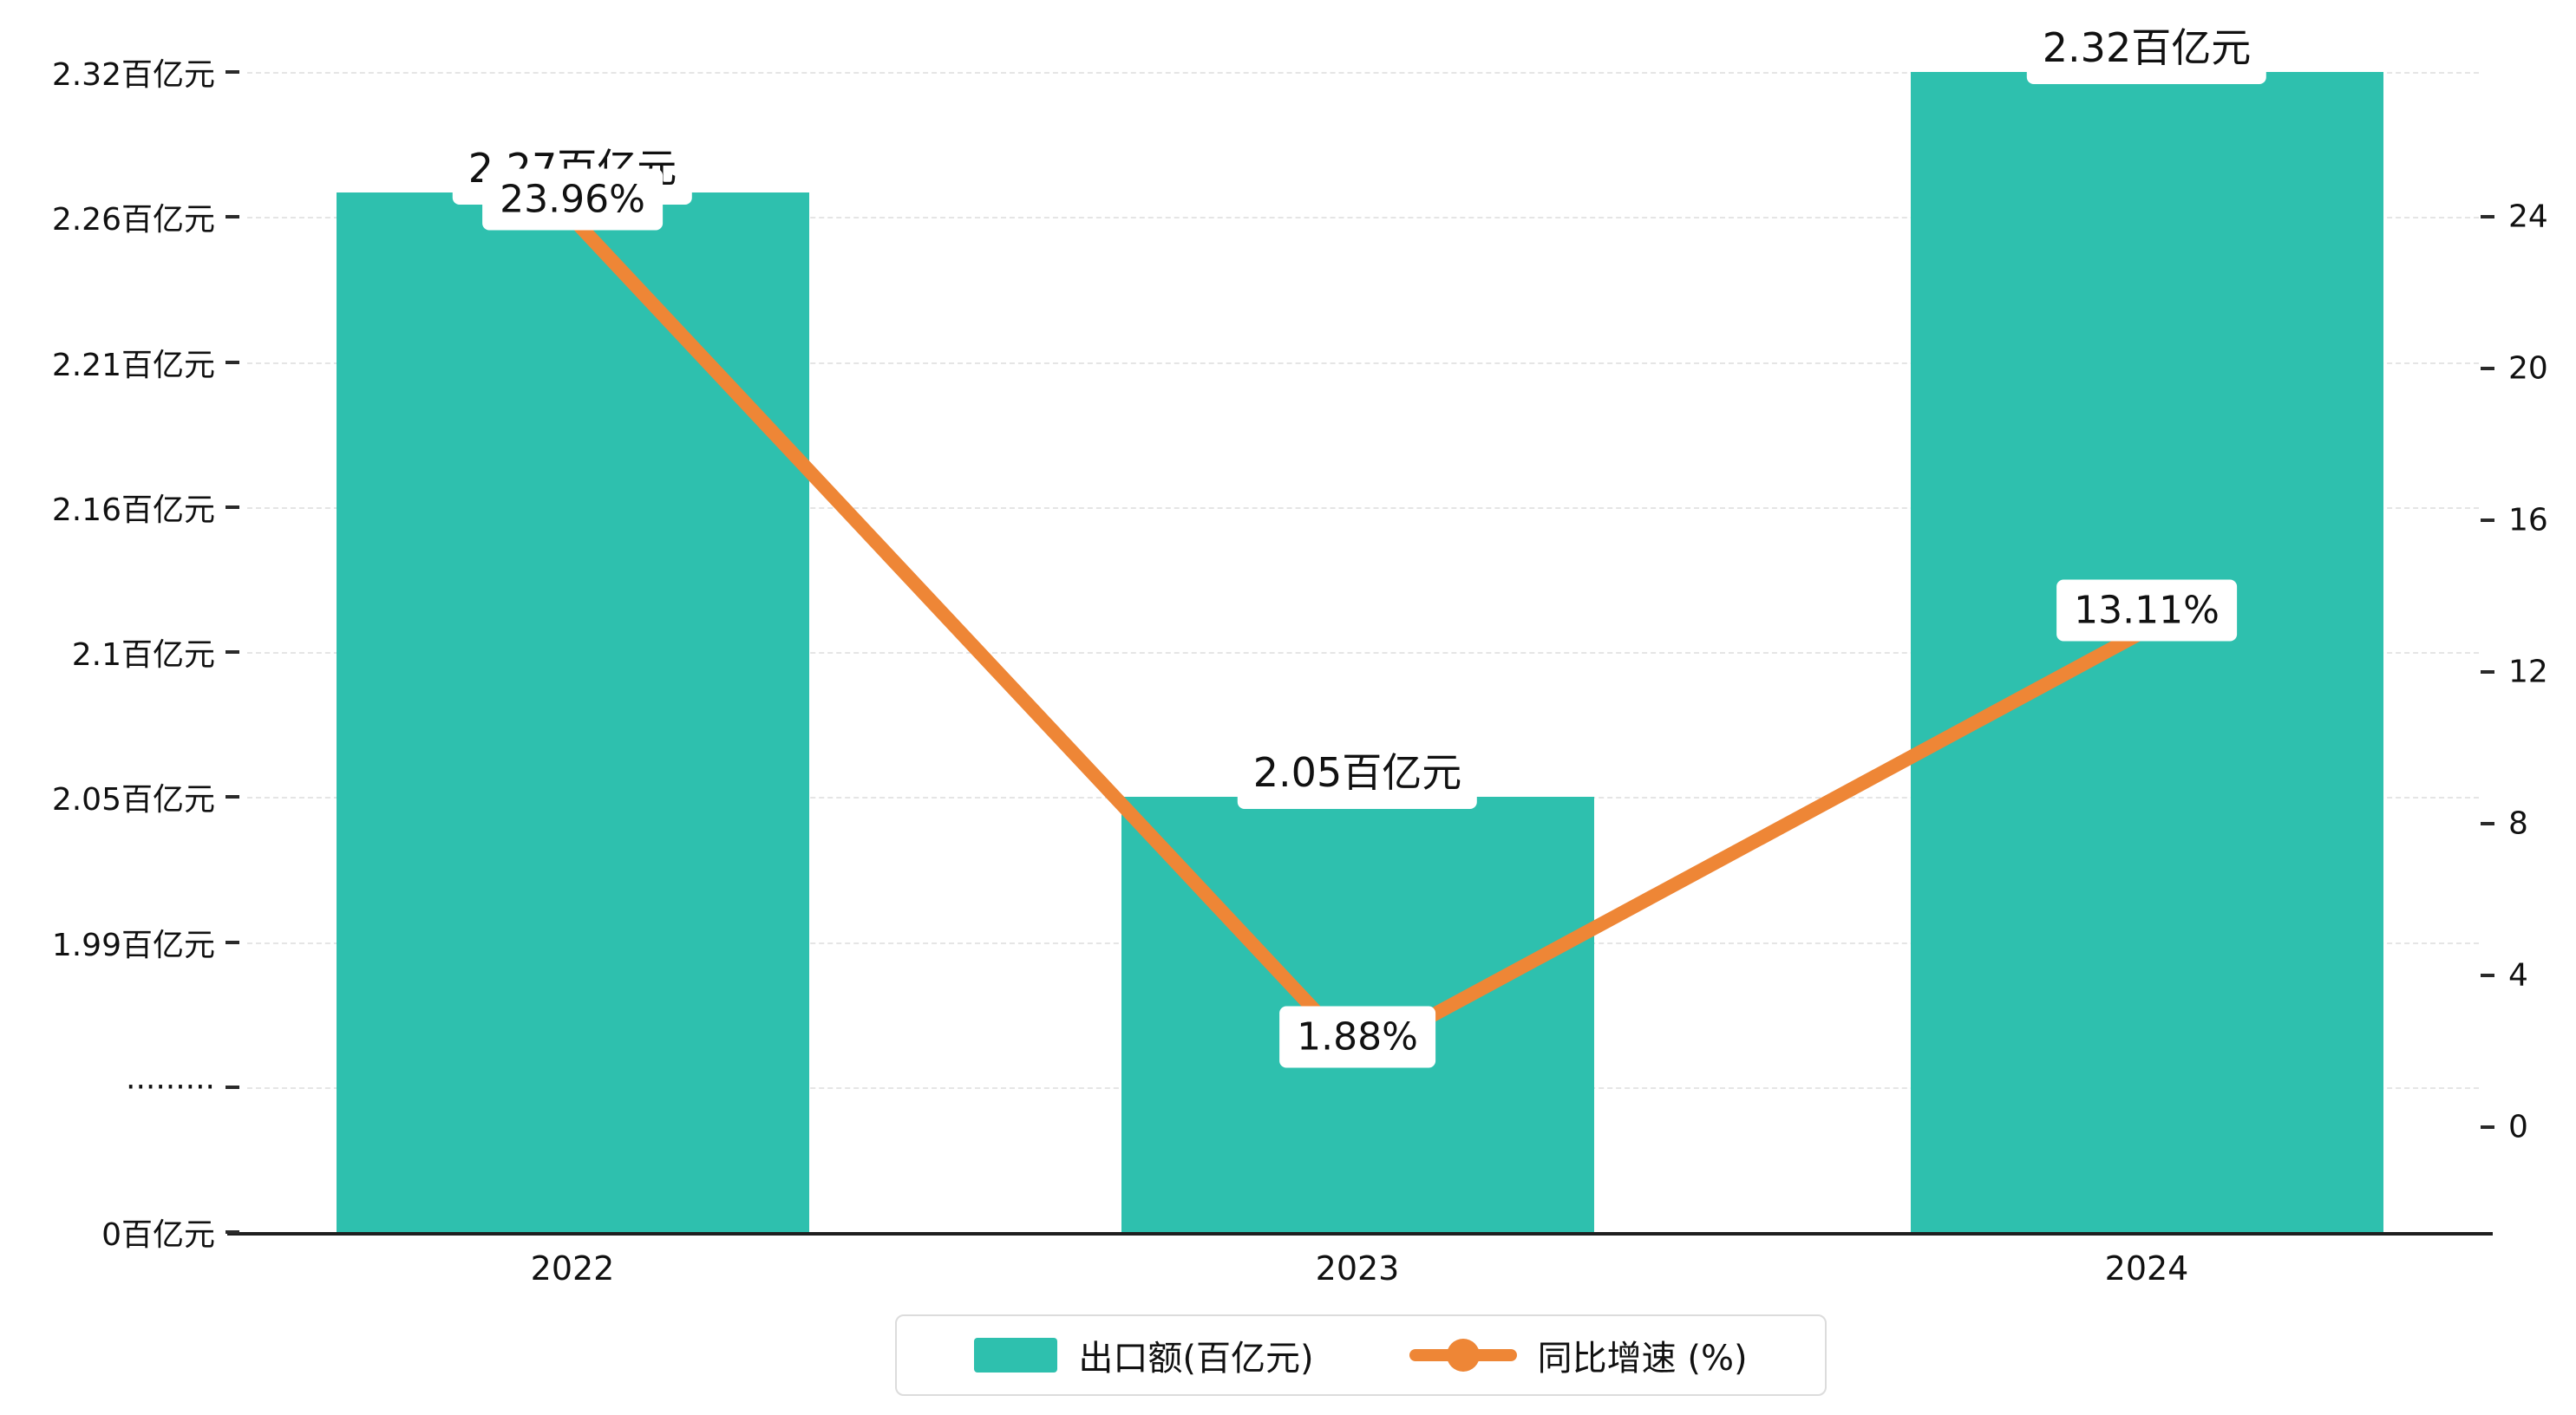  What do you see at coordinates (1360, 1234) in the screenshot?
I see `x-axis-line` at bounding box center [1360, 1234].